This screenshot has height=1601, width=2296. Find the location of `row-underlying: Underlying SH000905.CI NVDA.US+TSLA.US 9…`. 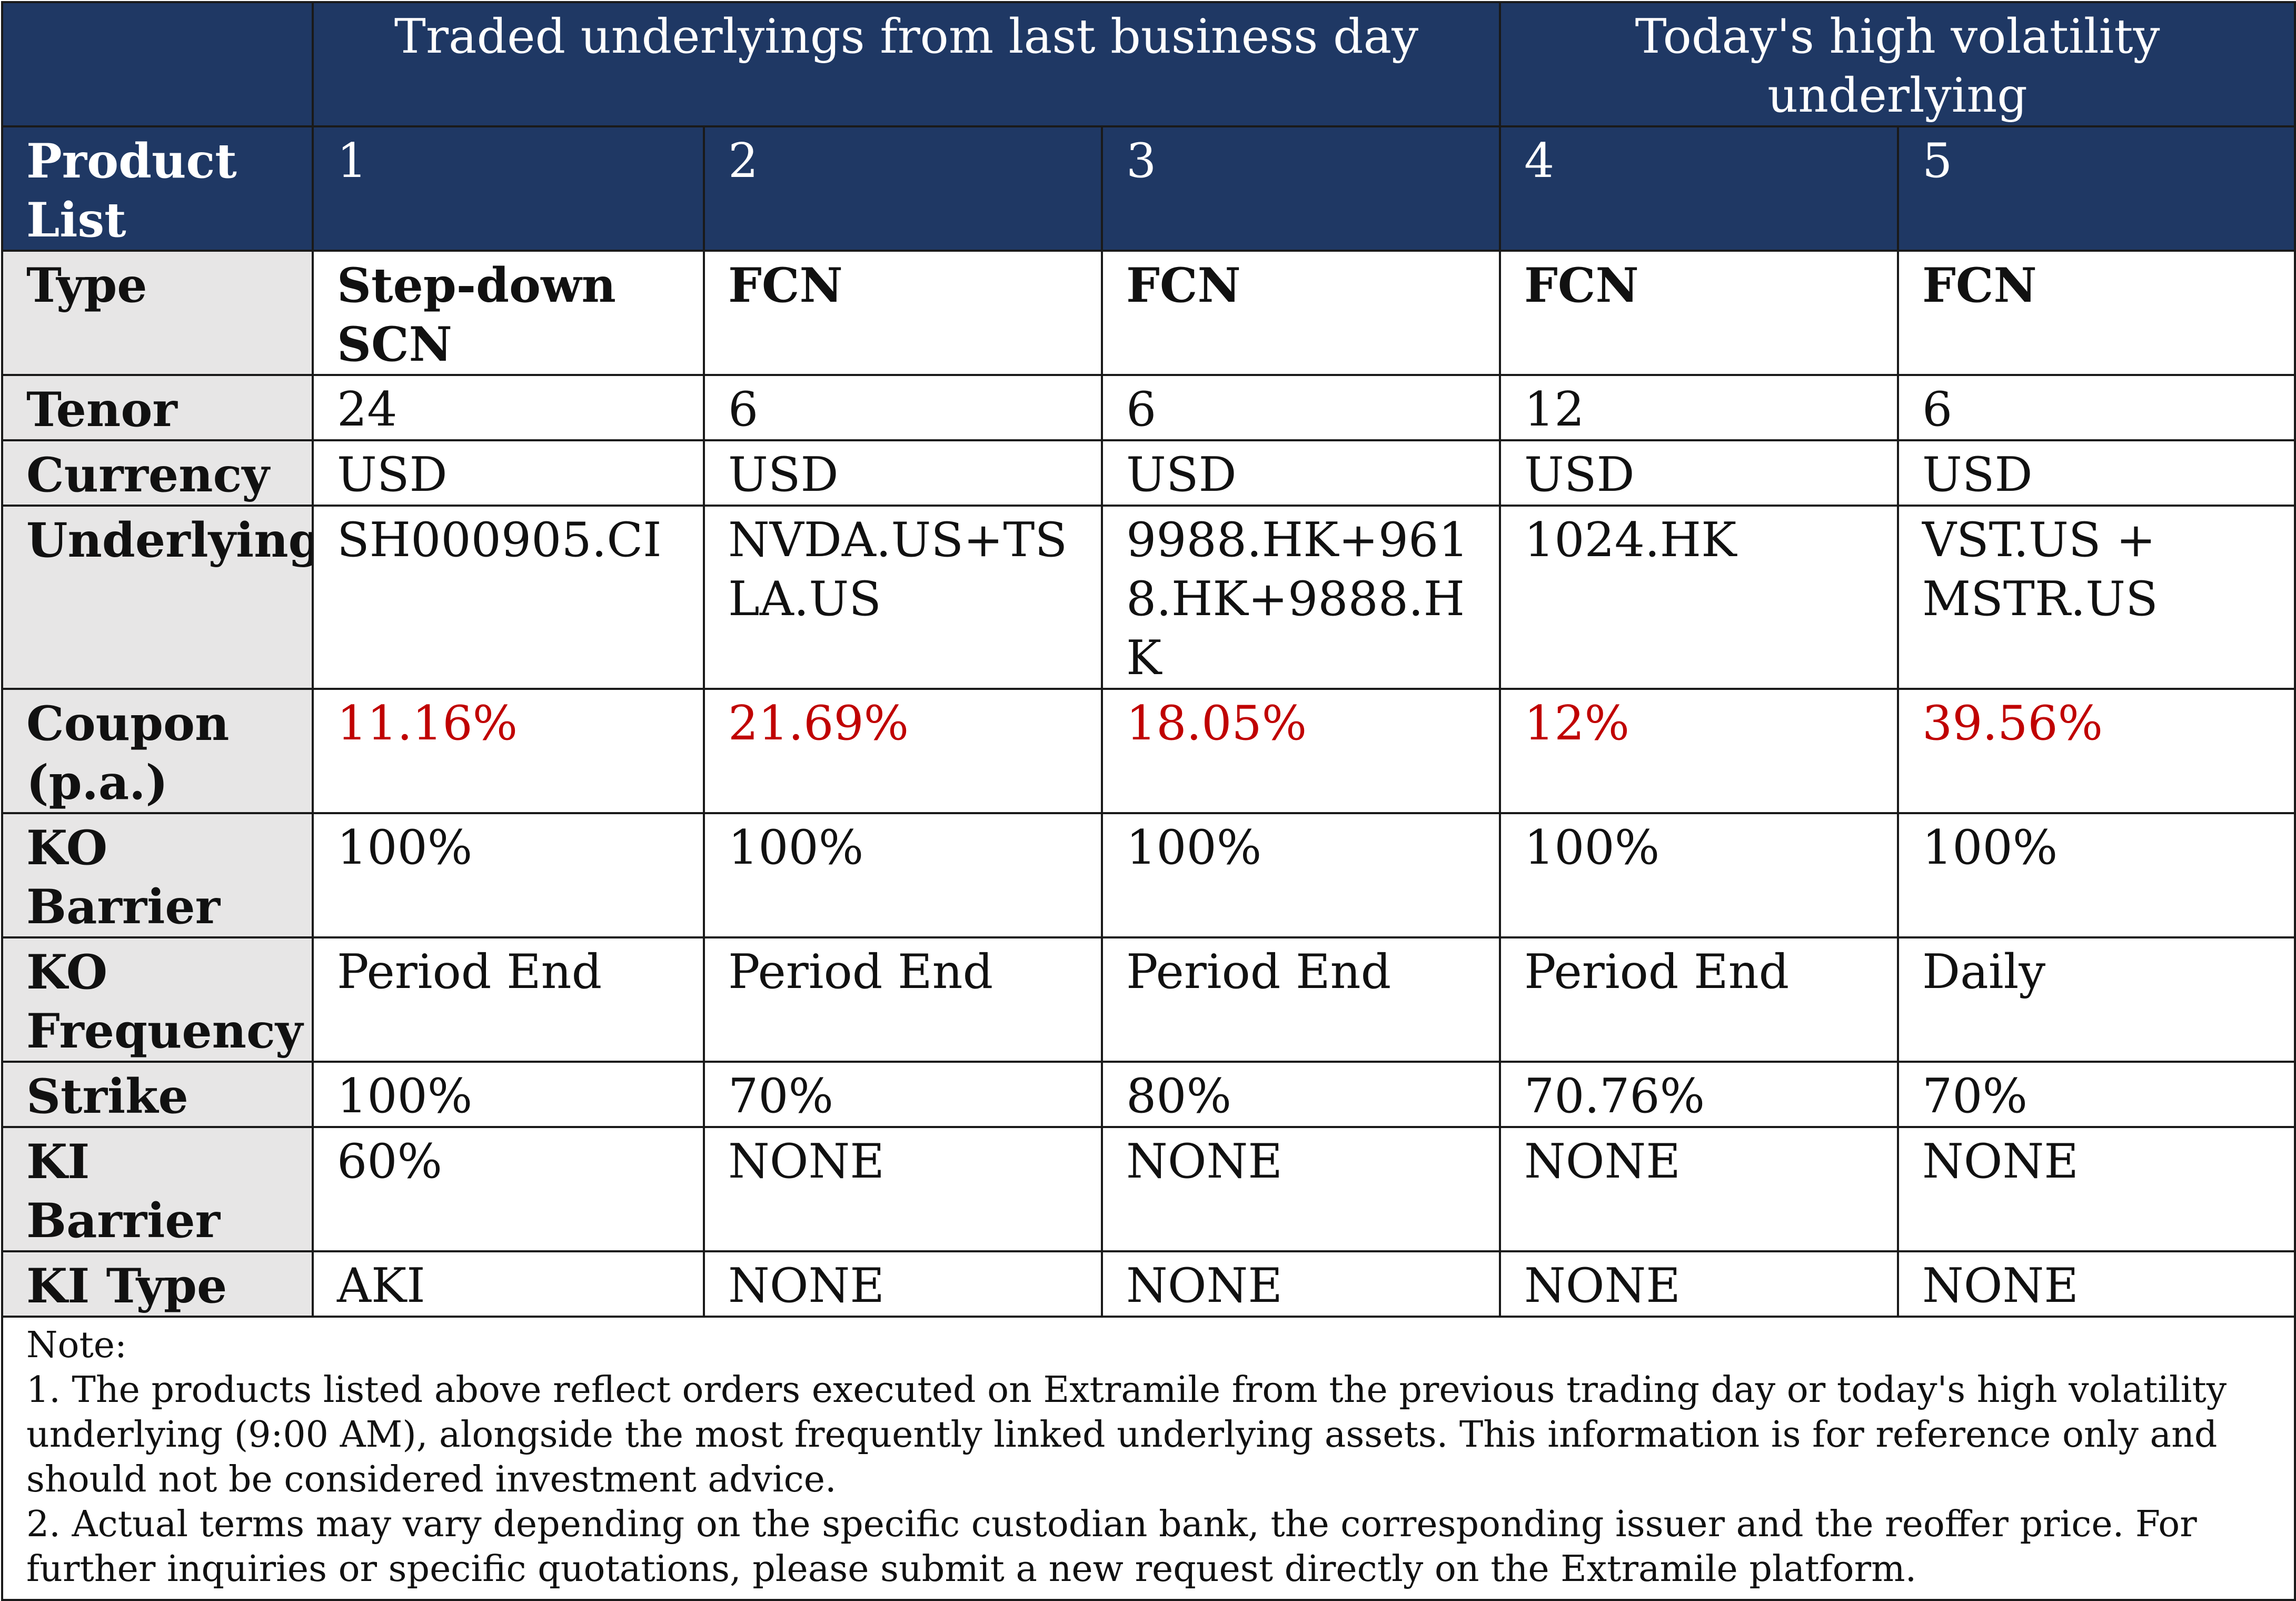

row-underlying: Underlying SH000905.CI NVDA.US+TSLA.US 9… is located at coordinates (1148, 597).